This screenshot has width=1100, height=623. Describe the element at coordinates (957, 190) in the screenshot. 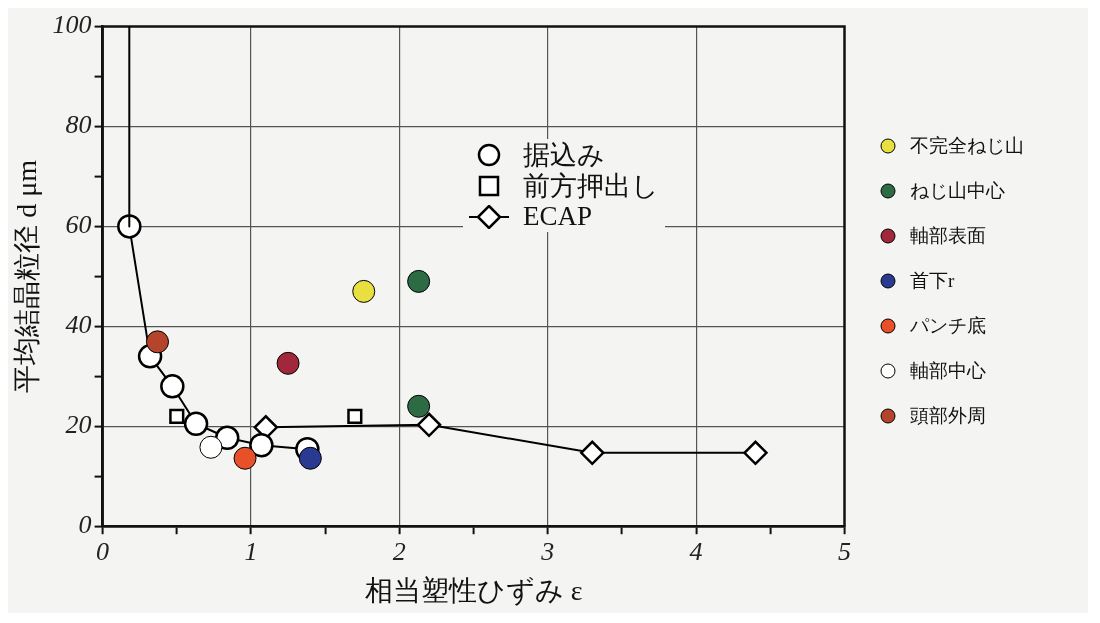

I see `legend-label: ねじ山中心` at that location.